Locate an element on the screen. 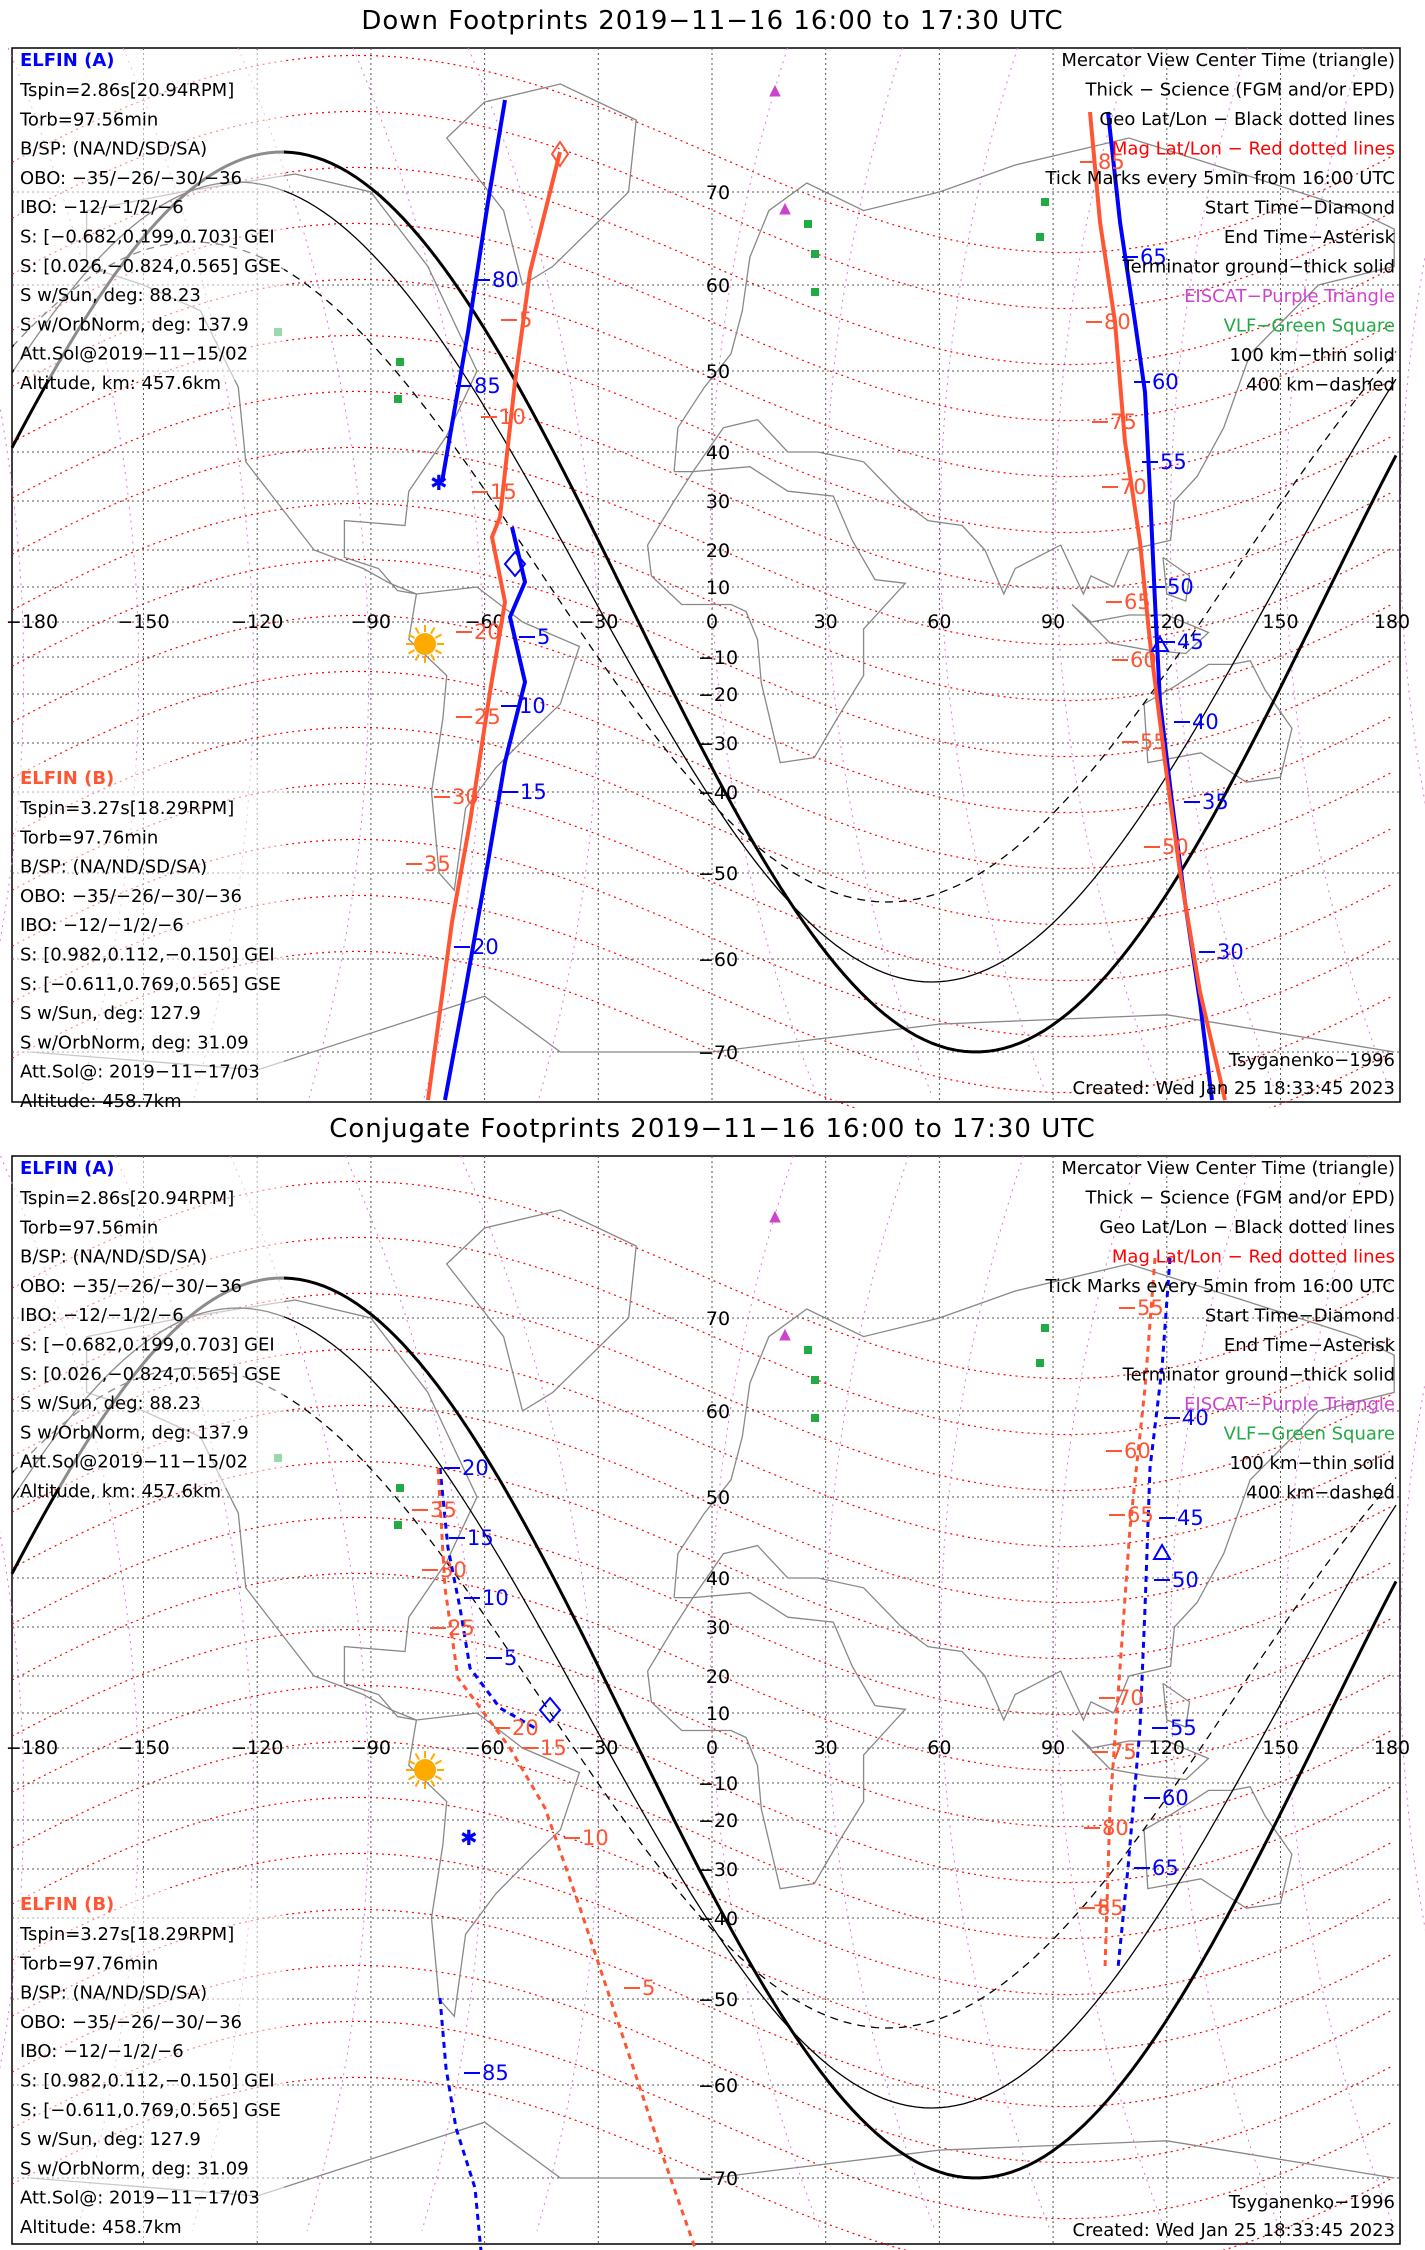 The image size is (1425, 2250). lon-tick-label: 30 is located at coordinates (826, 622).